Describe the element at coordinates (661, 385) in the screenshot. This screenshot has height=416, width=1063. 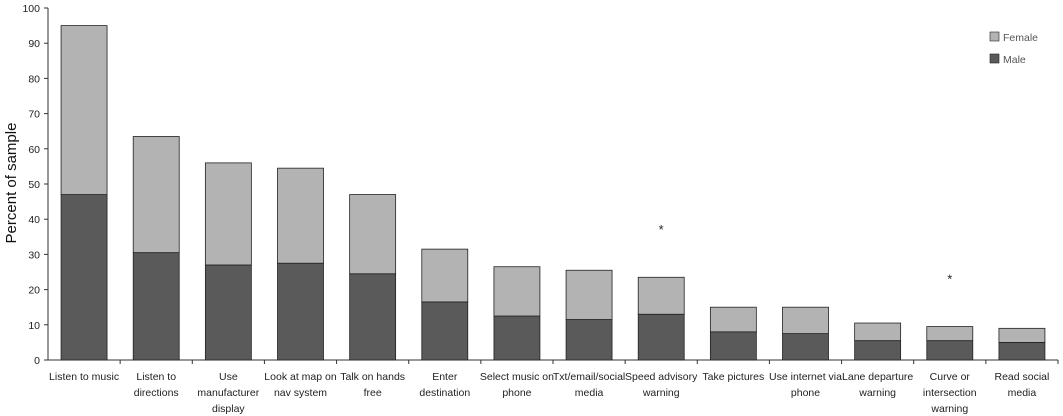
I see `x-category-label: Speed advisory warning` at that location.